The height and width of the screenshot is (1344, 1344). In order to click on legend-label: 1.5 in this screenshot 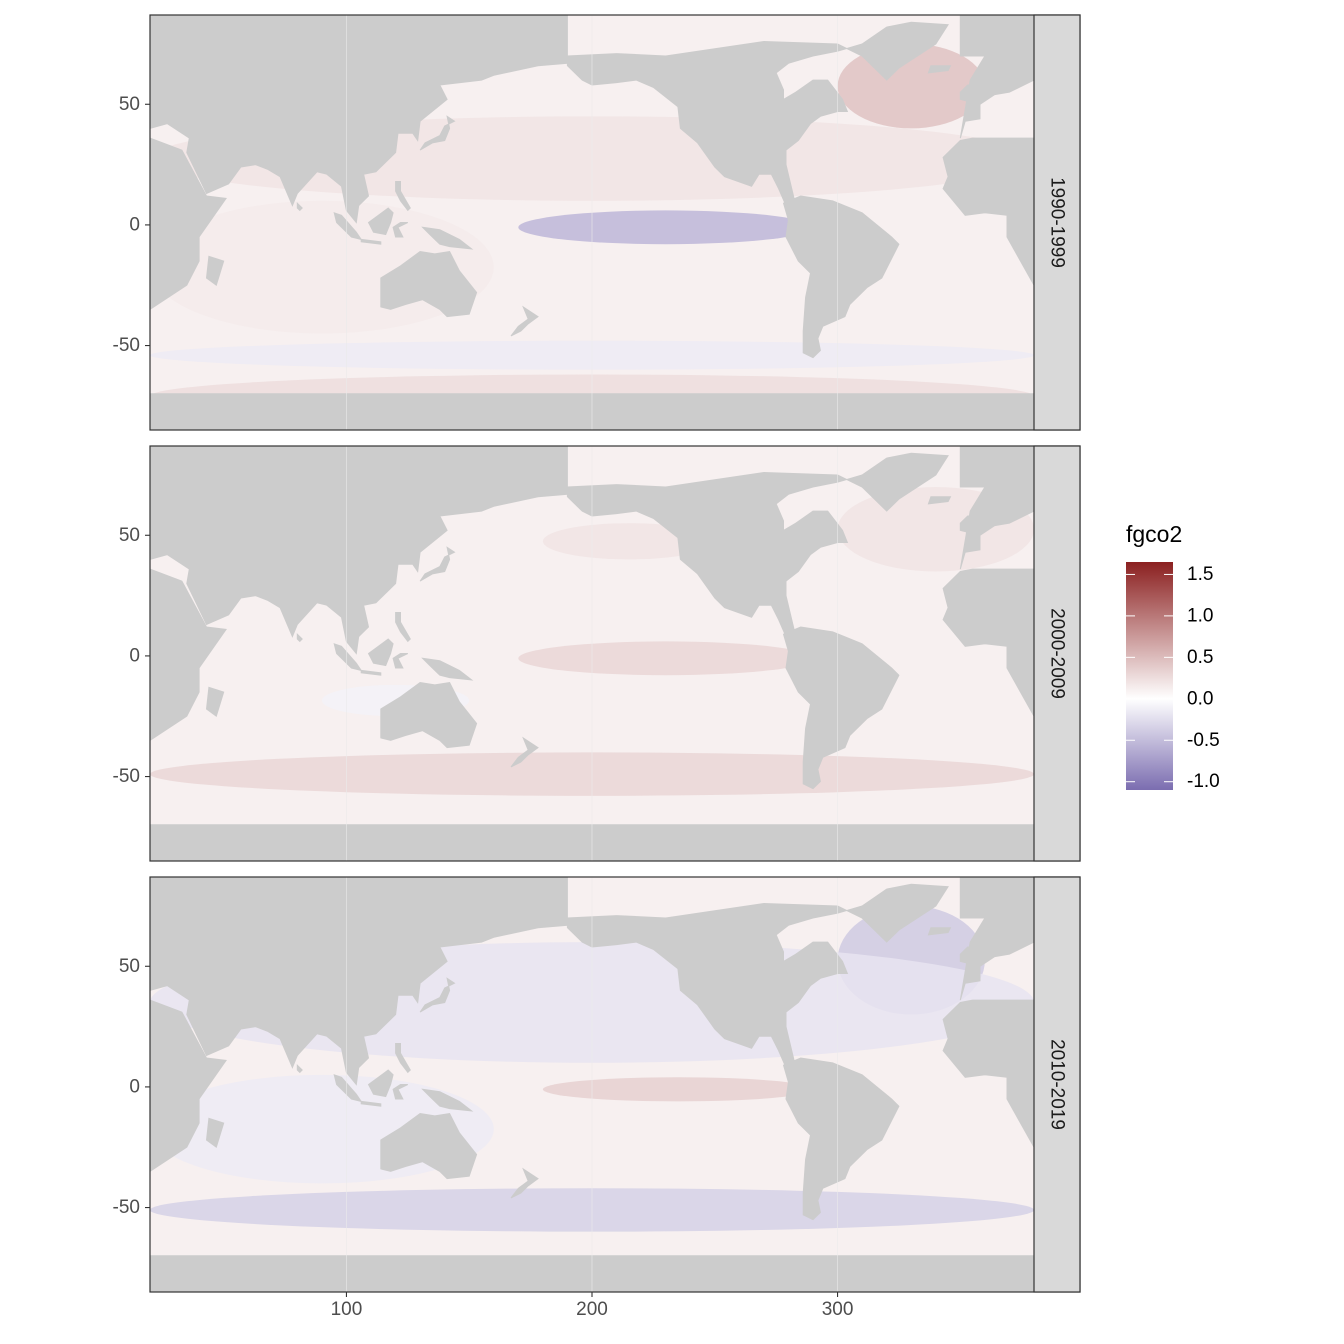, I will do `click(1200, 574)`.